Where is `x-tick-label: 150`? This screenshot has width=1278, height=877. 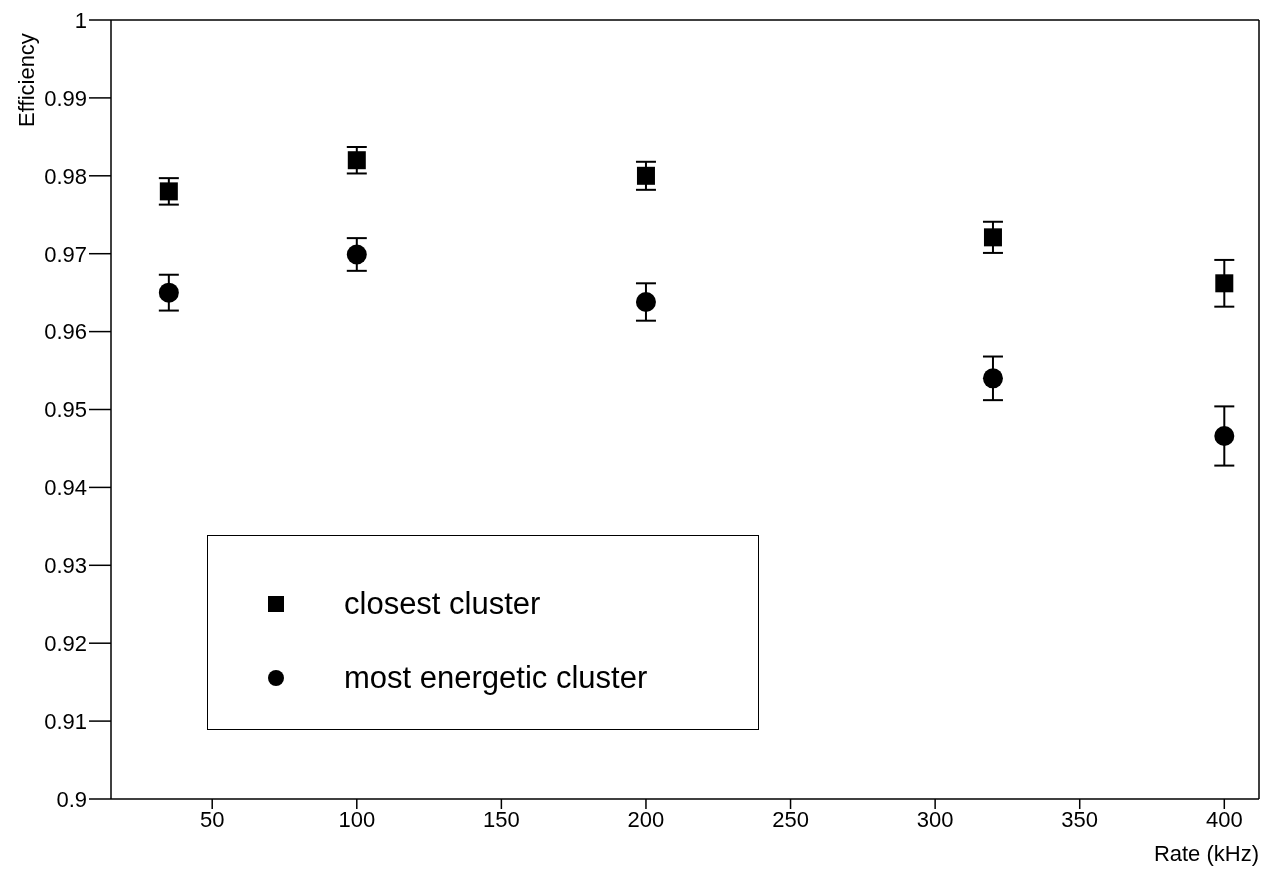
x-tick-label: 150 is located at coordinates (501, 819).